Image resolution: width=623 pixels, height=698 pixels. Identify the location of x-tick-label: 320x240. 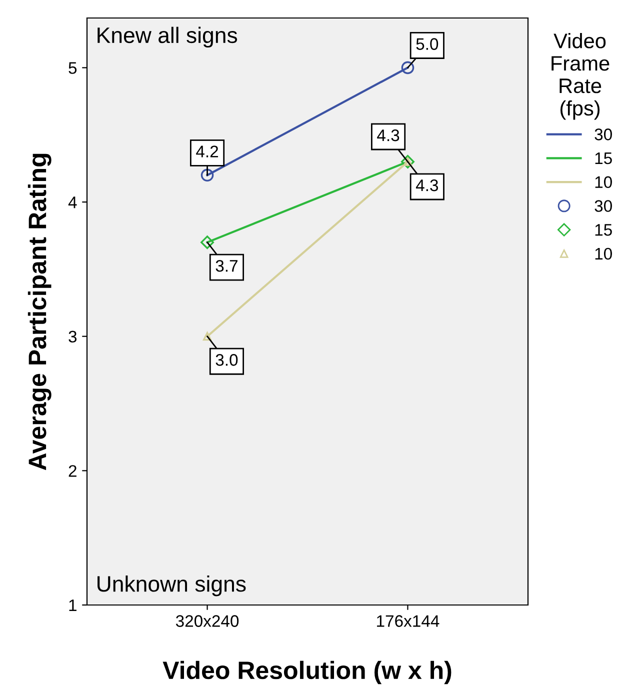
(207, 621).